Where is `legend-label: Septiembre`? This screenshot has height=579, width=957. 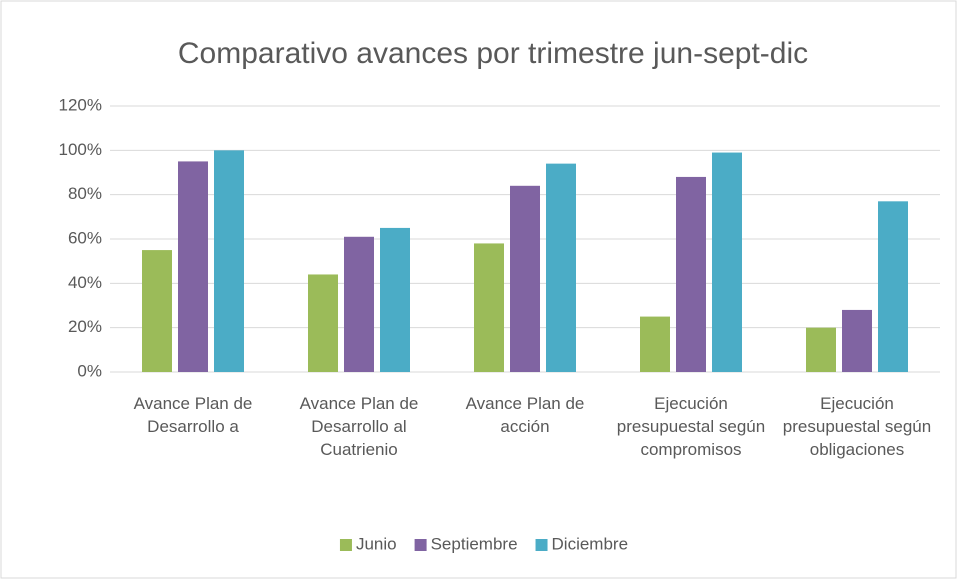 legend-label: Septiembre is located at coordinates (474, 543).